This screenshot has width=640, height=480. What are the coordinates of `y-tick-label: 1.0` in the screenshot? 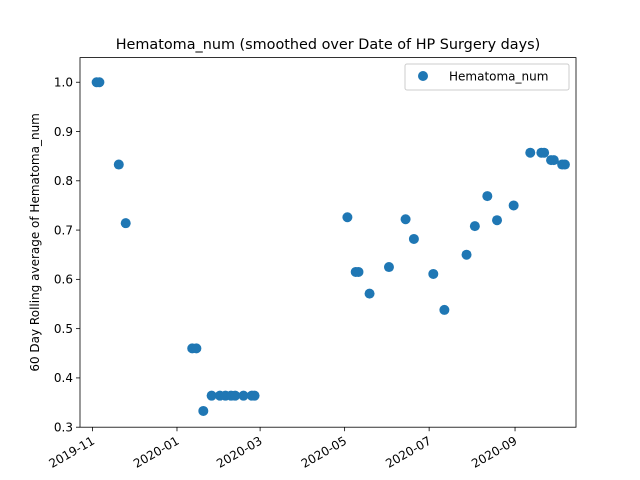 It's located at (63, 83).